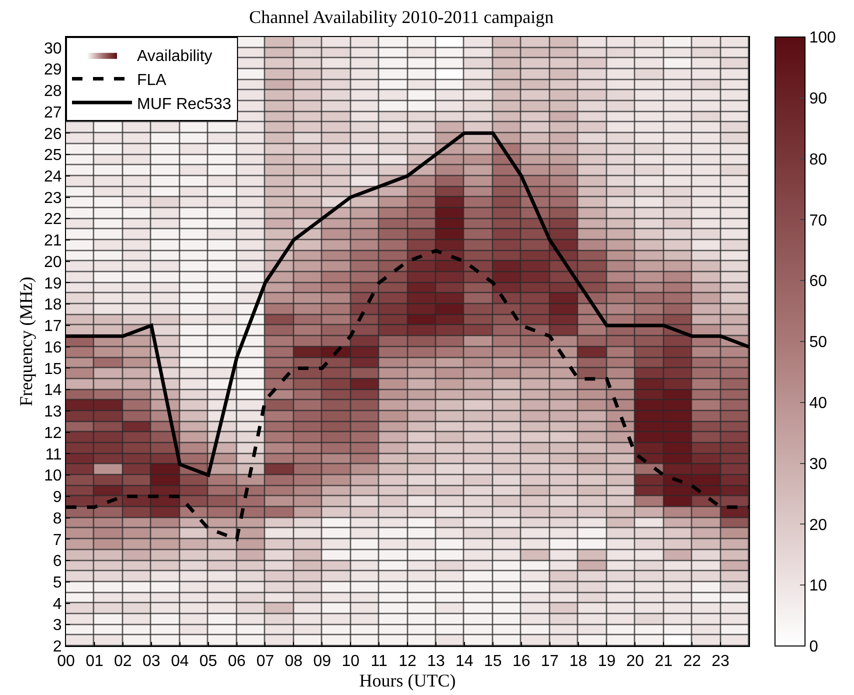 This screenshot has height=695, width=854. I want to click on chart-title: Channel Availability 2010-2011 campaign, so click(401, 17).